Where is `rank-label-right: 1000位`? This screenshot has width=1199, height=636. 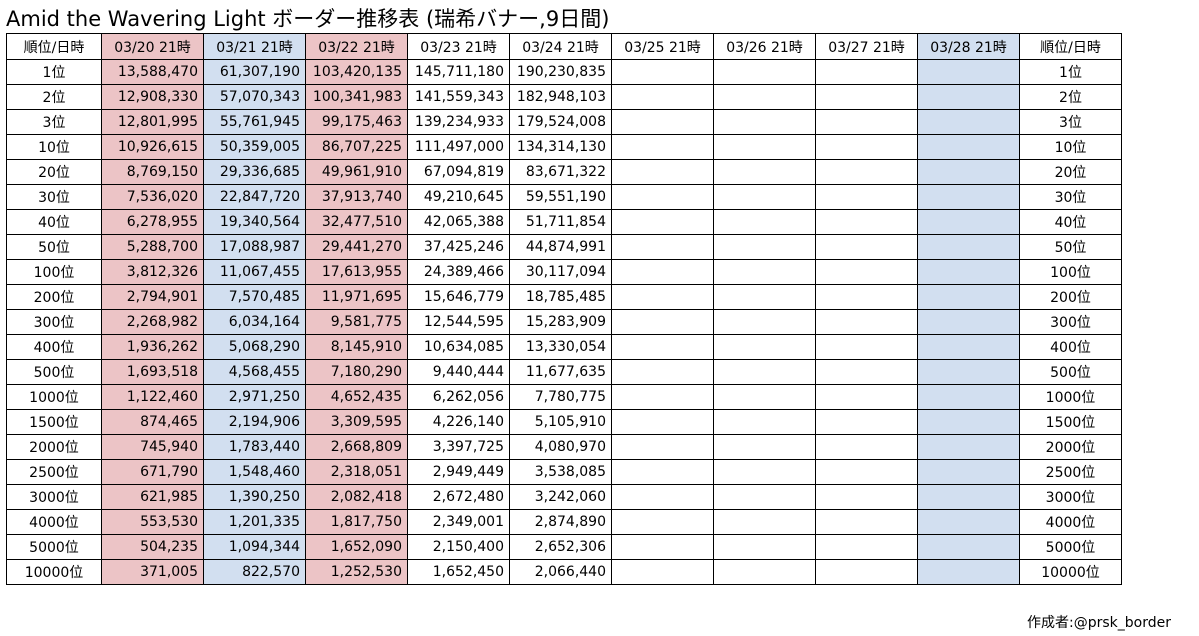 rank-label-right: 1000位 is located at coordinates (1070, 397).